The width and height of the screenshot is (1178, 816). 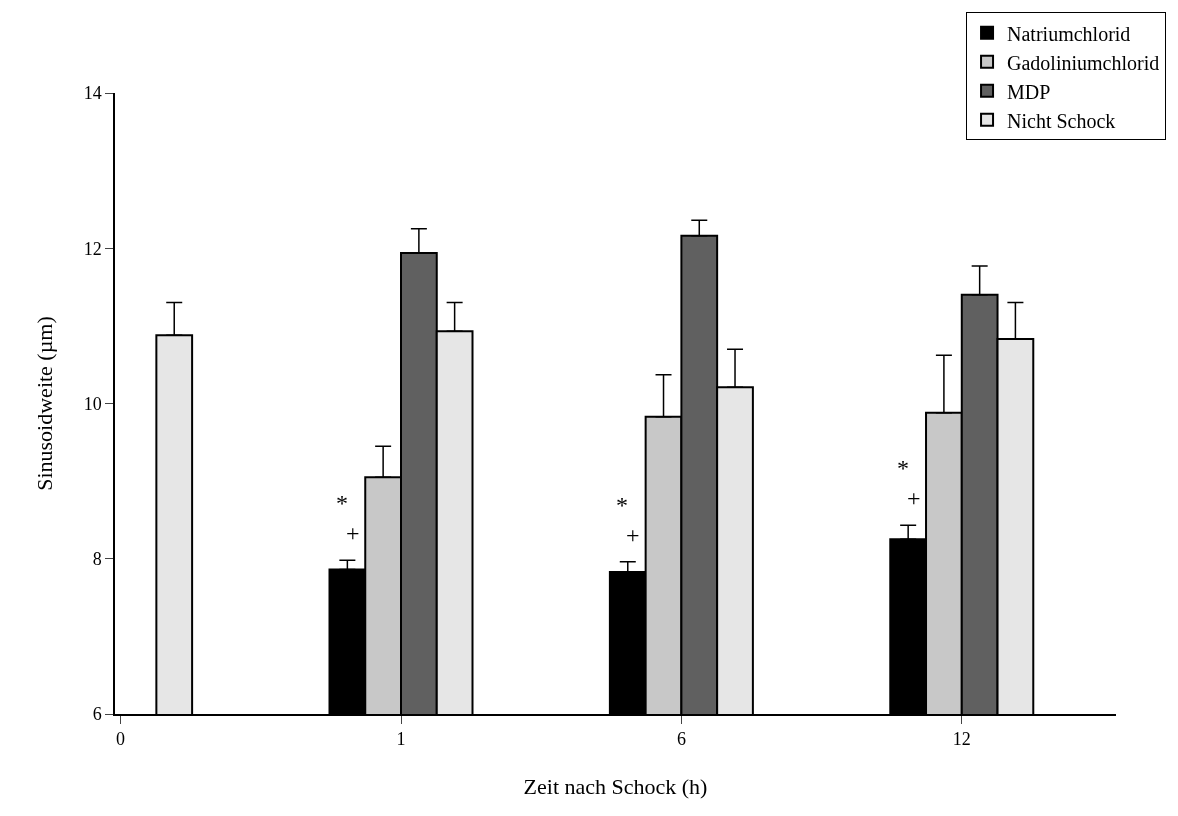 What do you see at coordinates (1069, 33) in the screenshot?
I see `legend-label: Natriumchlorid` at bounding box center [1069, 33].